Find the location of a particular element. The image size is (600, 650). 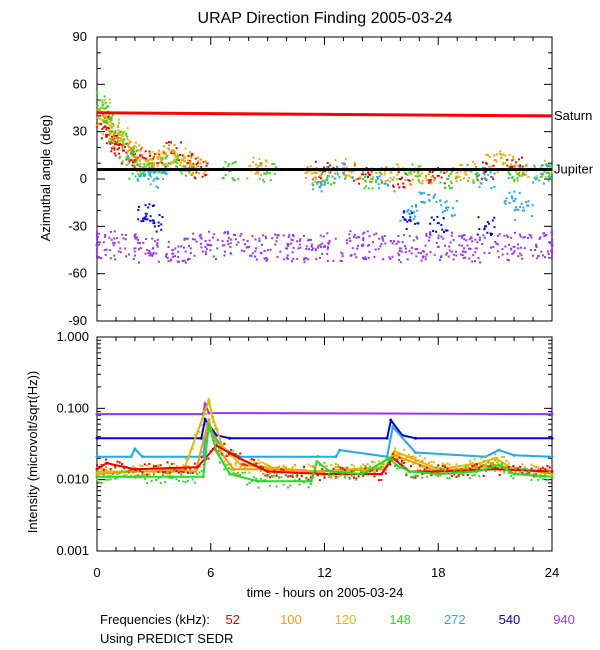

intensity-line is located at coordinates (325, 408).